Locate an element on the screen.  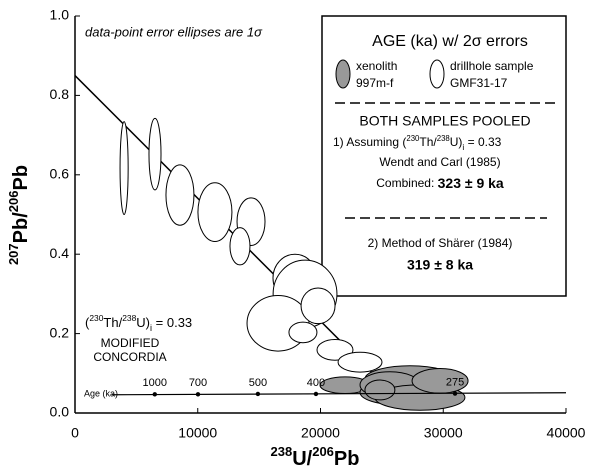
annotation: Age (ka) is located at coordinates (101, 393).